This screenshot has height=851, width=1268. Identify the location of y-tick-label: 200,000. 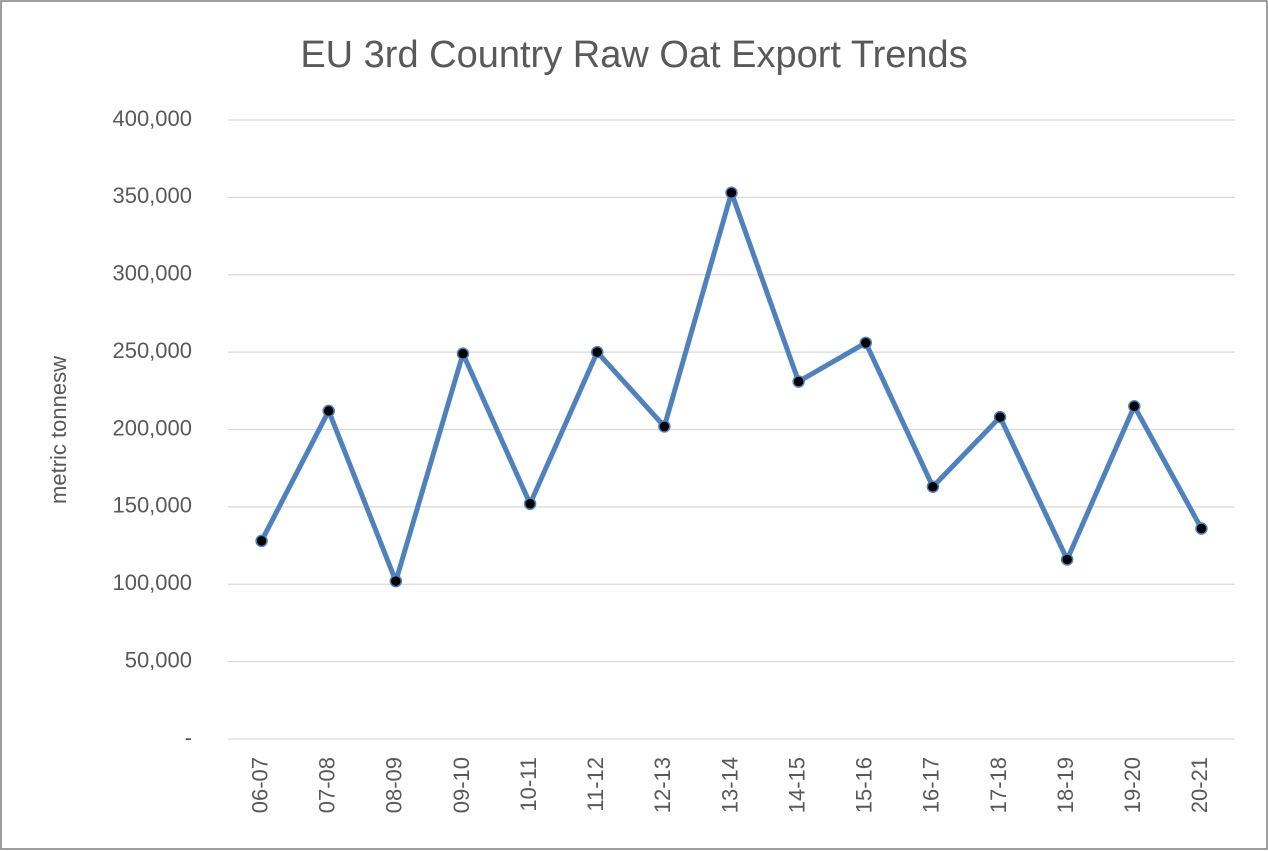
(152, 427).